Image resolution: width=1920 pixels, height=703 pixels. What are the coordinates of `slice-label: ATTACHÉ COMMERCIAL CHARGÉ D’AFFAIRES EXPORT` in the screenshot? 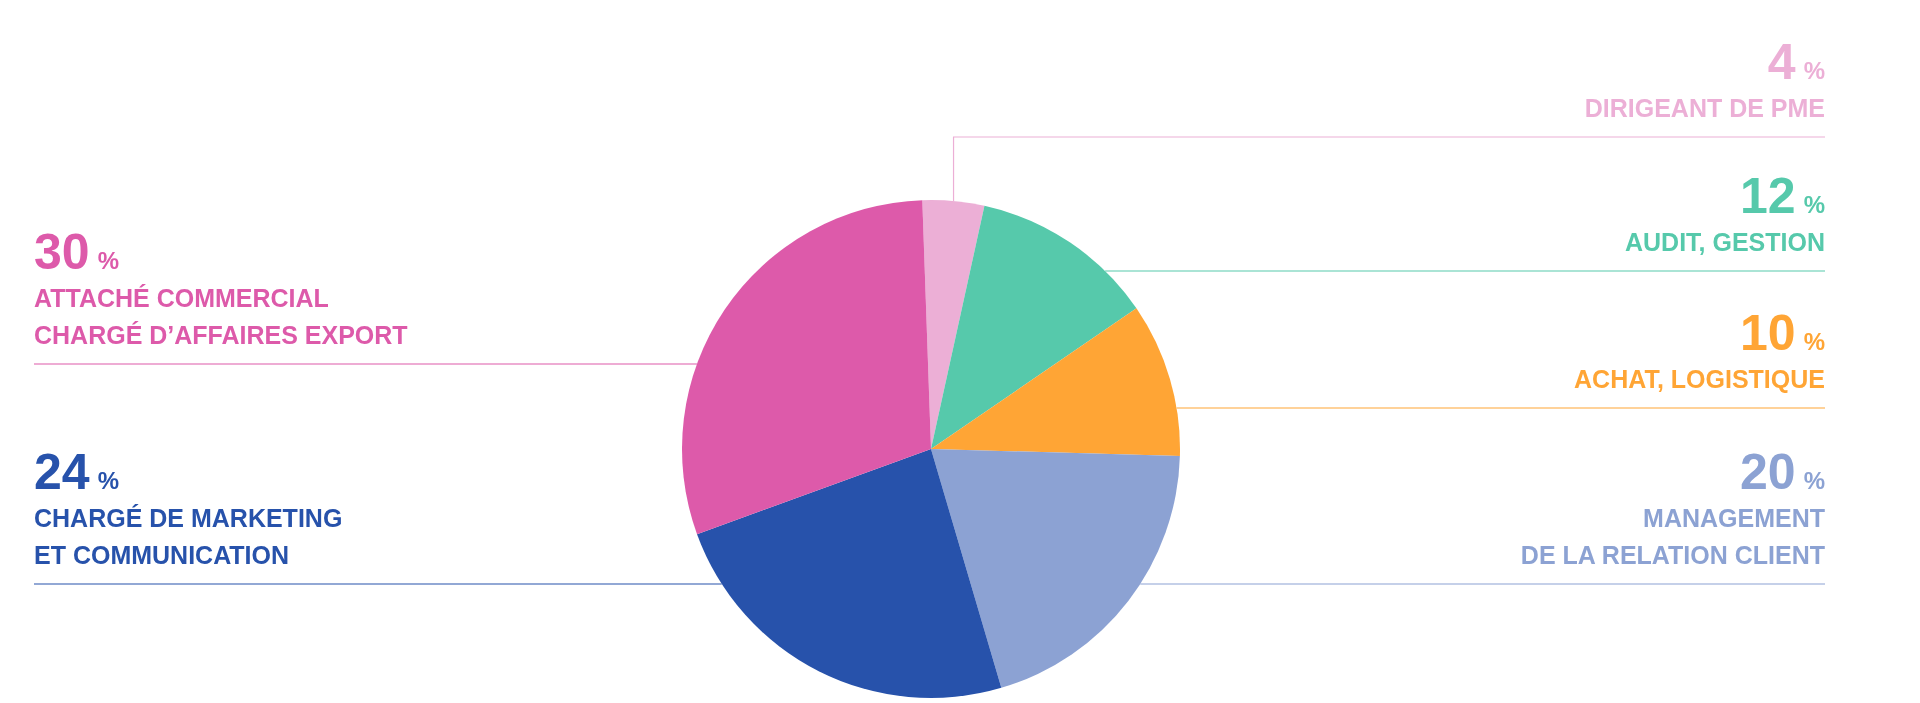 It's located at (221, 316).